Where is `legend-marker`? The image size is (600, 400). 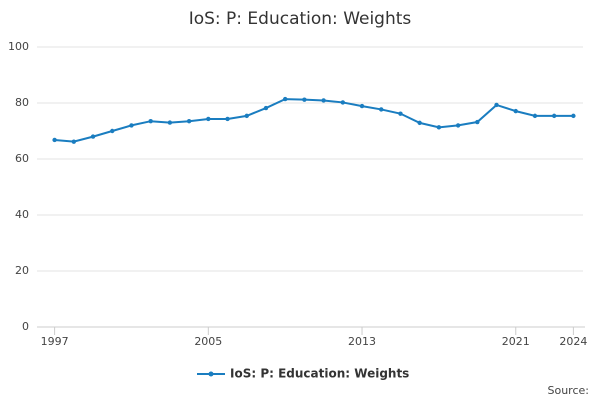 legend-marker is located at coordinates (211, 374).